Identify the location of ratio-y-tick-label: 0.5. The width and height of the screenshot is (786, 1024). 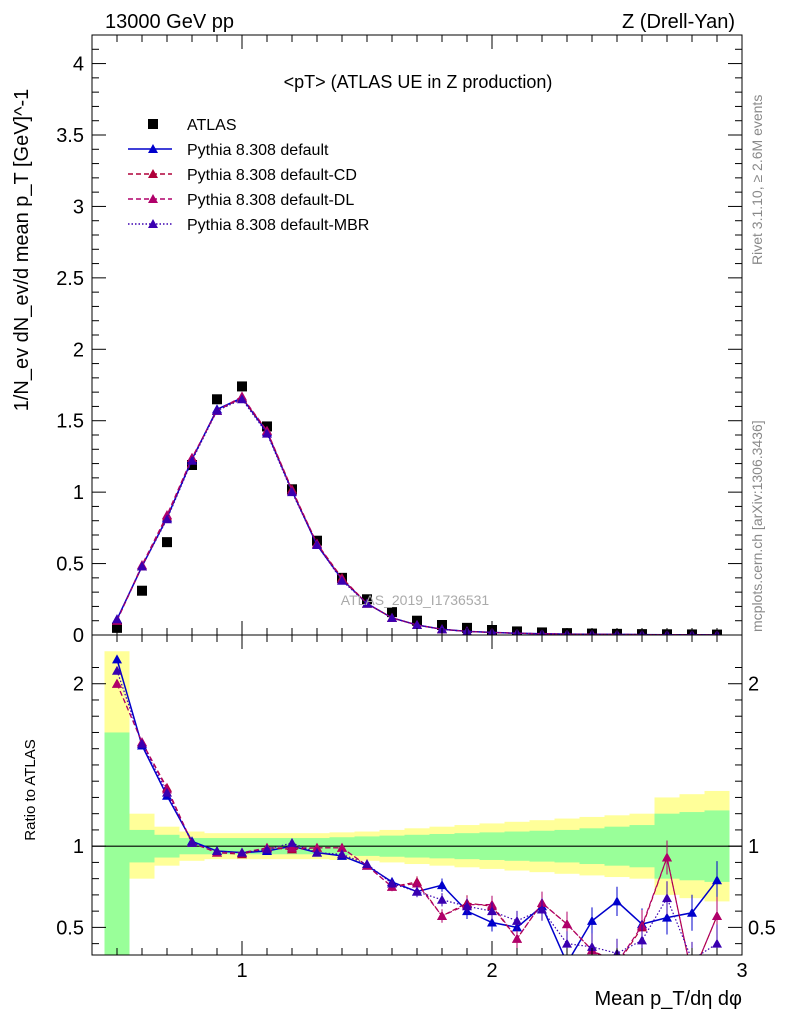
(70, 928).